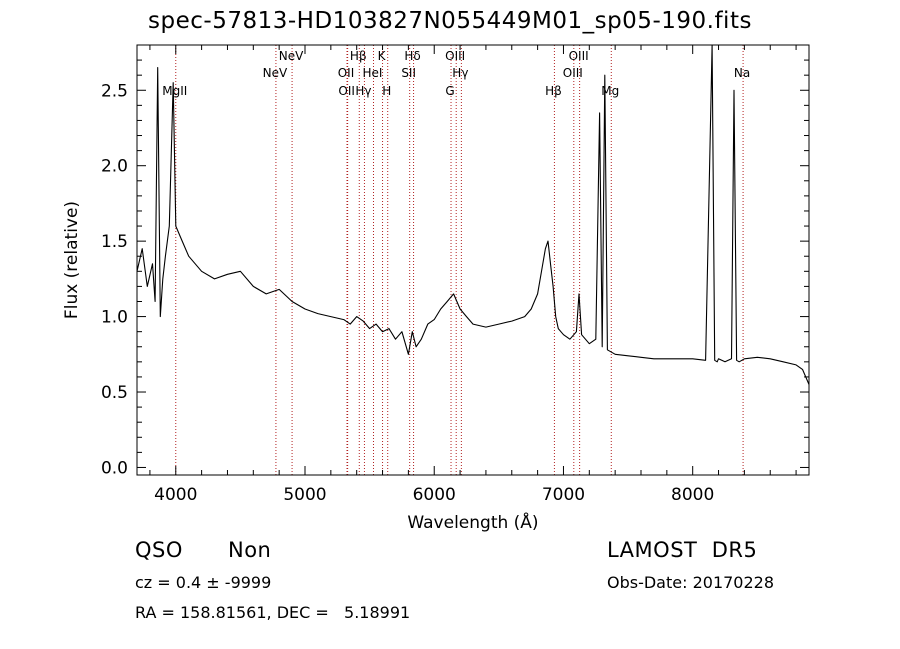  I want to click on y-axis-label: Flux (relative), so click(72, 260).